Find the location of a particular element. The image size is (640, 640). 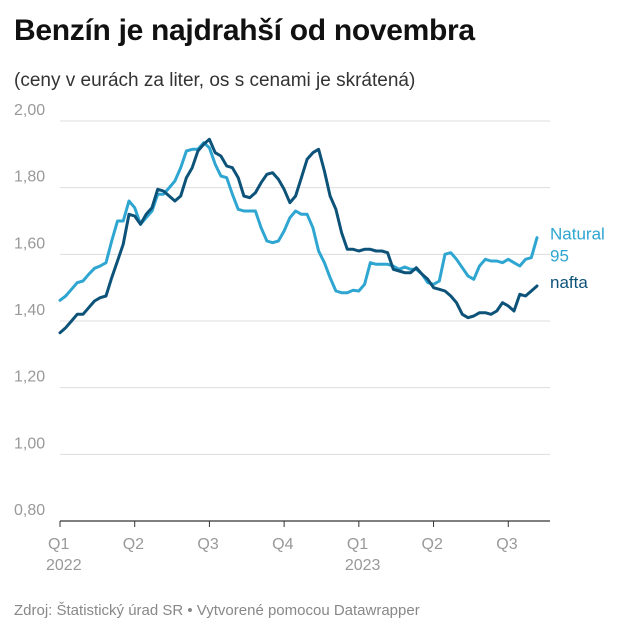

y-tick-label: 2,00 is located at coordinates (29, 110).